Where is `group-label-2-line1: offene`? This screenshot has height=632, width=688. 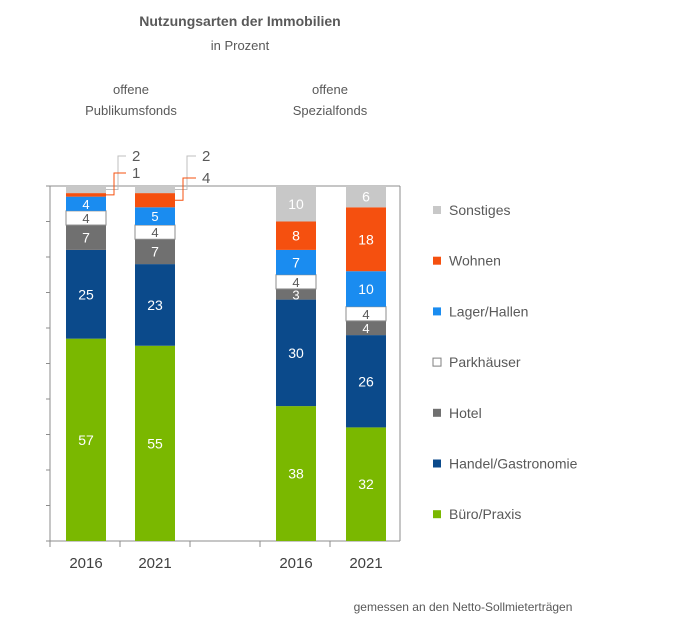
group-label-2-line1: offene is located at coordinates (330, 89).